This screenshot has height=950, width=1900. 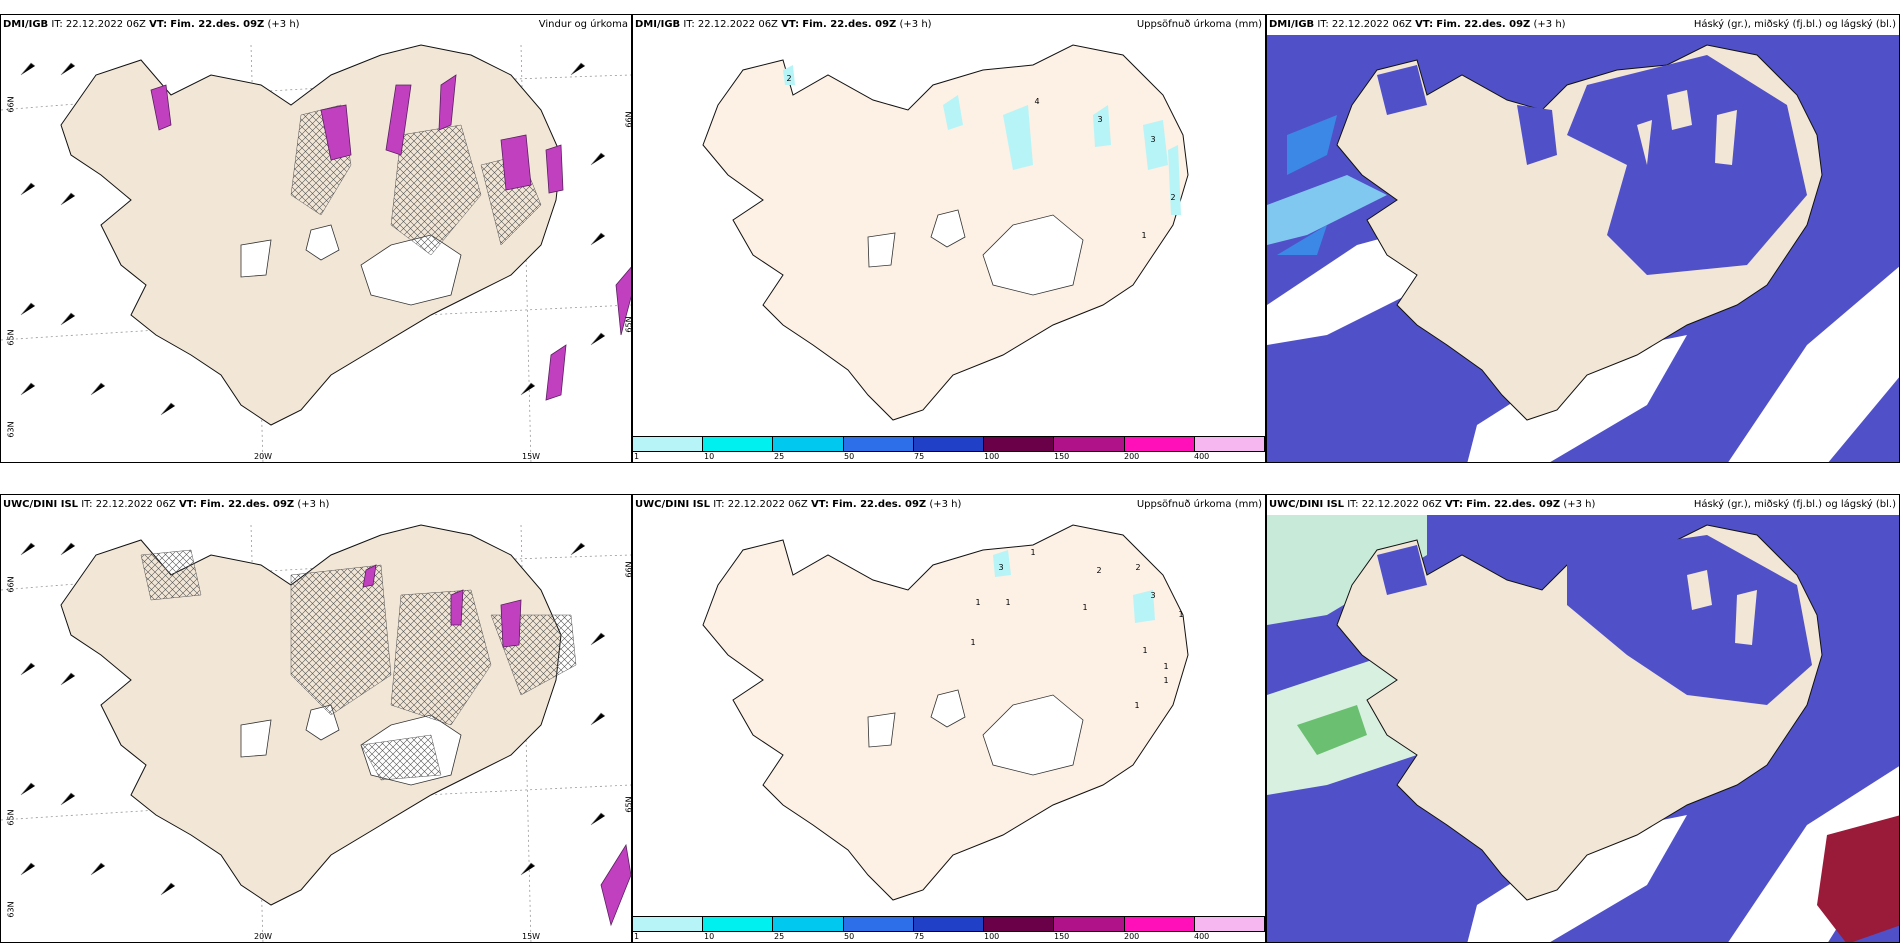 What do you see at coordinates (945, 232) in the screenshot?
I see `accum-precip-map: 2 4 3 3 2 1` at bounding box center [945, 232].